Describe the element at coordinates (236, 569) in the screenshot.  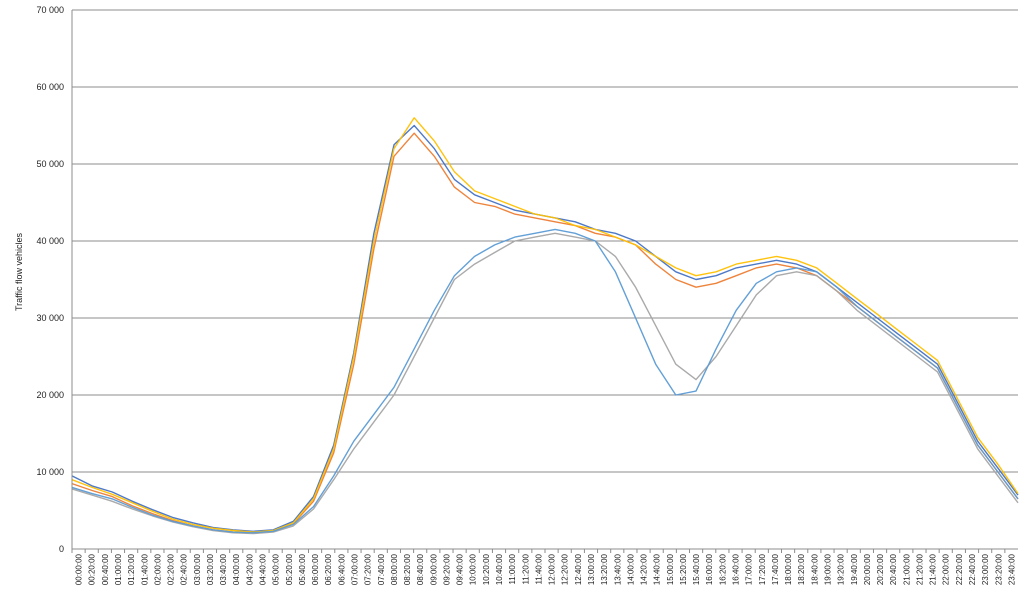
I see `x-tick-label: 04:00:00` at that location.